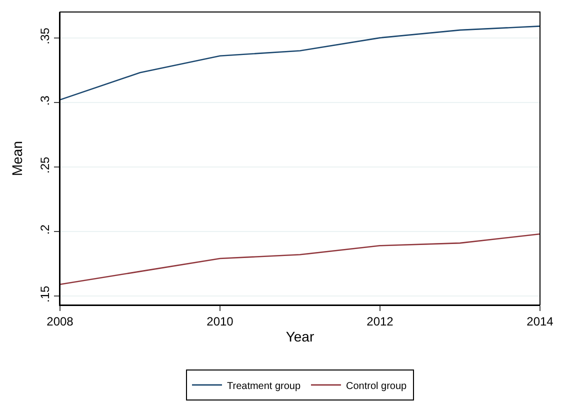 This screenshot has width=562, height=412. I want to click on y-tick-label: .25, so click(45, 165).